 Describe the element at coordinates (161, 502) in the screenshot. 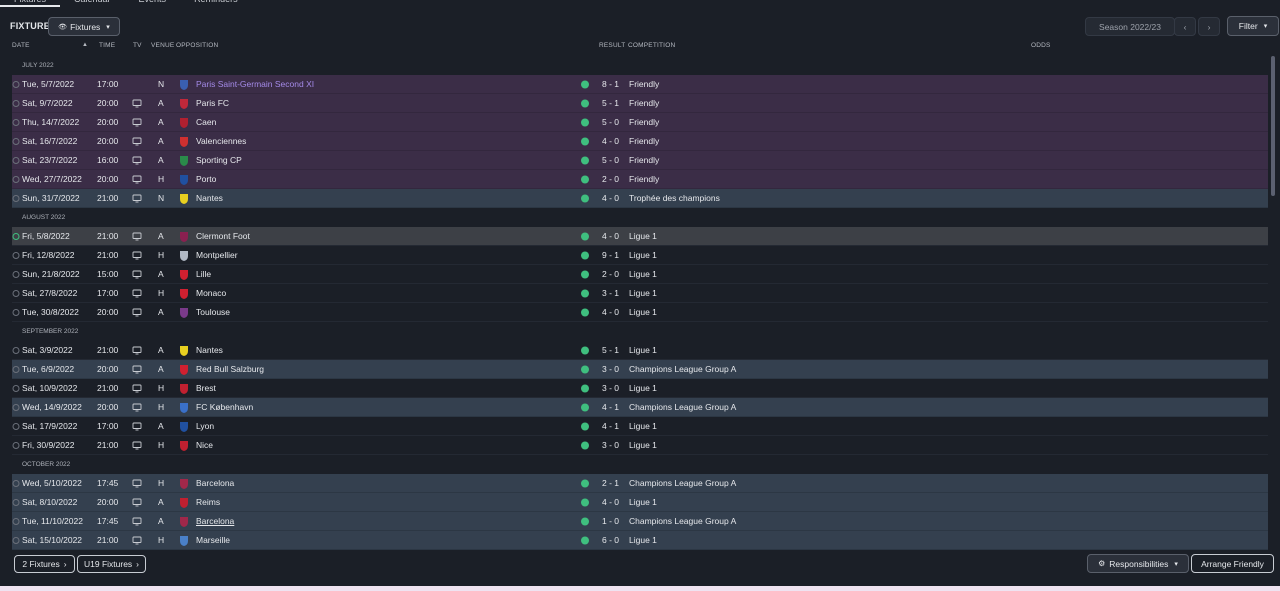

I see `venue: A` at that location.